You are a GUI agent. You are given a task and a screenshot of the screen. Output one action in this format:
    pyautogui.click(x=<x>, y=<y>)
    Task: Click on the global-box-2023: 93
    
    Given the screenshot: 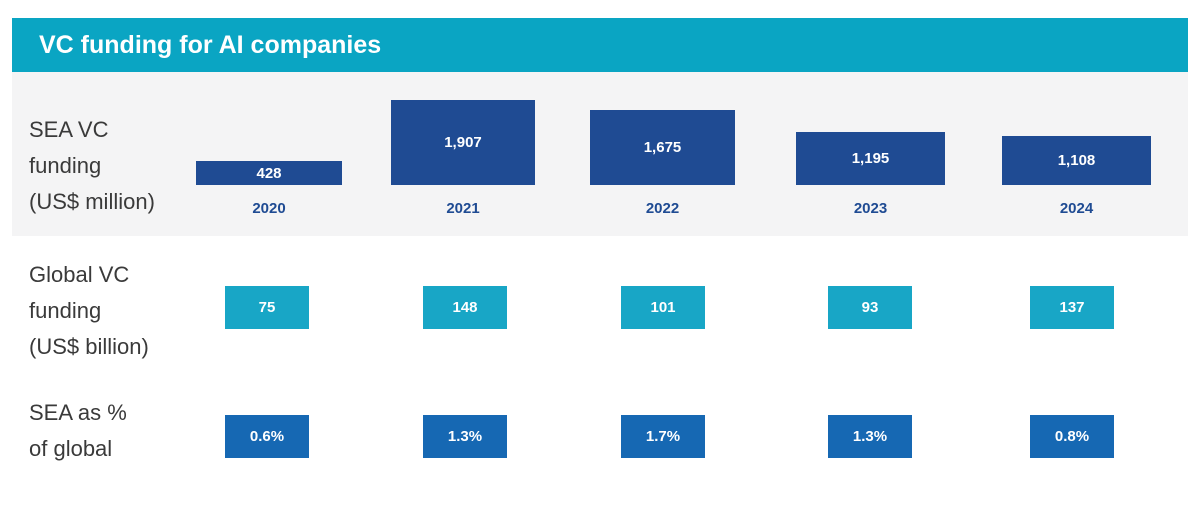 What is the action you would take?
    pyautogui.click(x=870, y=307)
    